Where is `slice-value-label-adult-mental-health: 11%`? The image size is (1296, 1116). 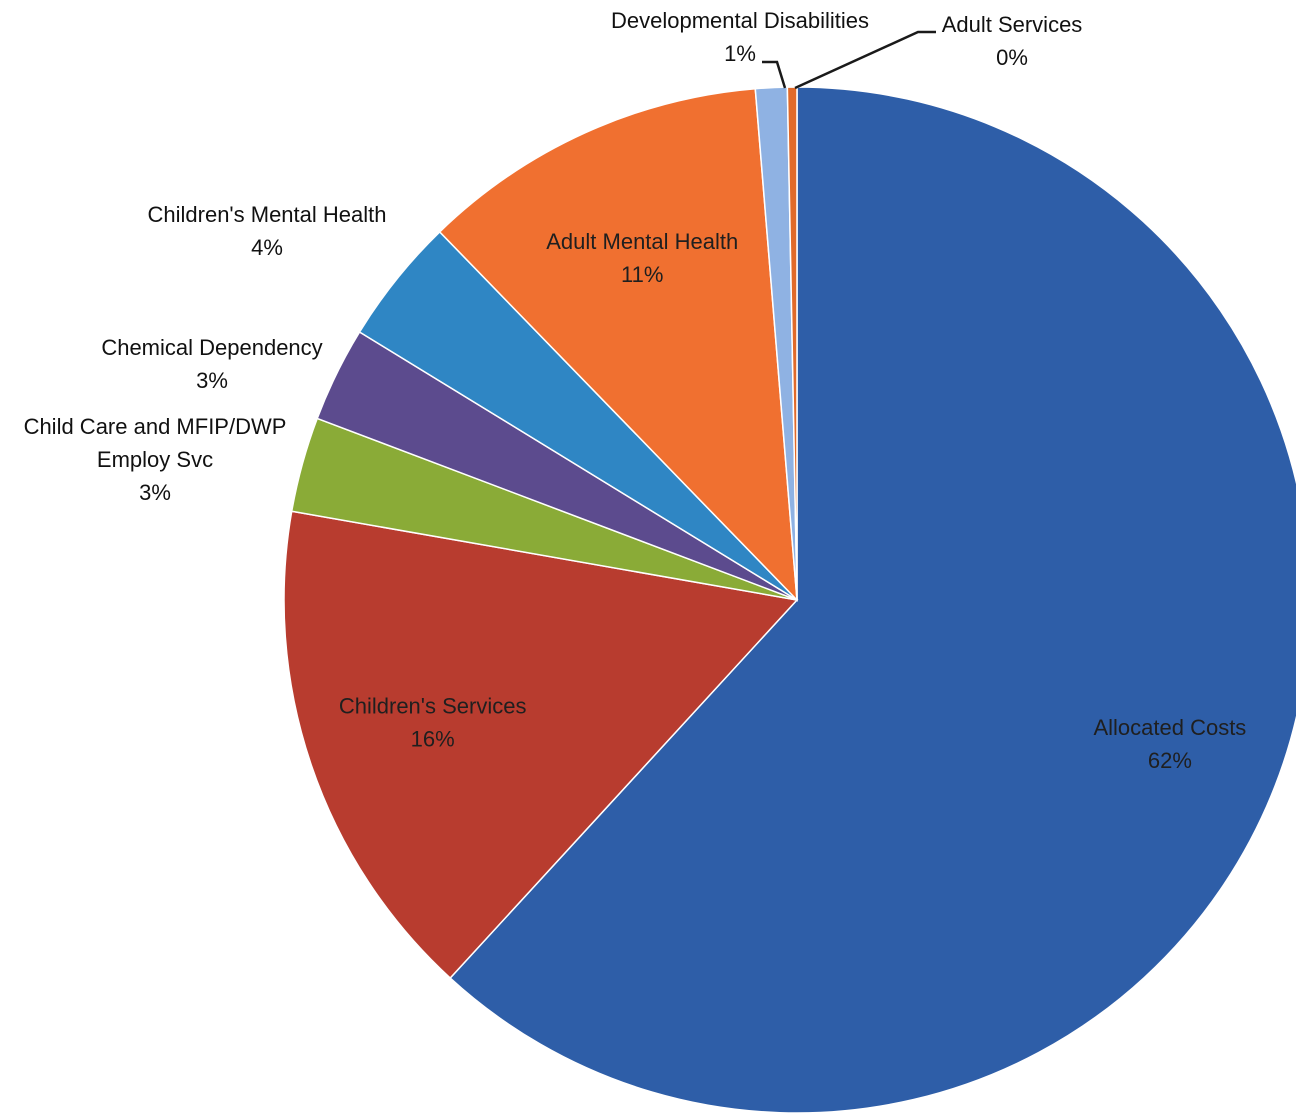
slice-value-label-adult-mental-health: 11% is located at coordinates (642, 274).